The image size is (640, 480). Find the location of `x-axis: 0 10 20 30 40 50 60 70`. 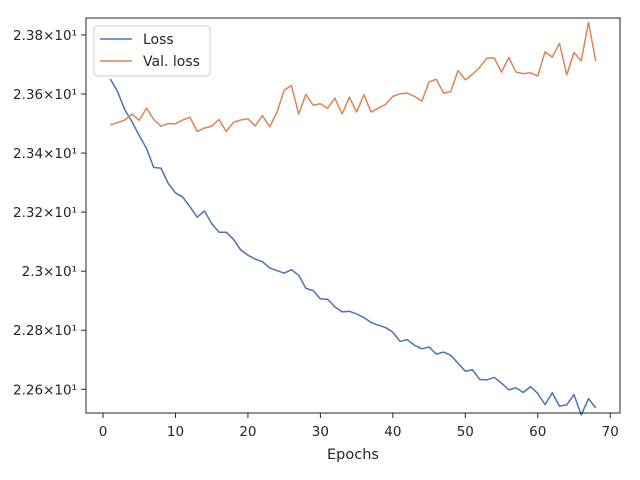

x-axis: 0 10 20 30 40 50 60 70 is located at coordinates (359, 426).